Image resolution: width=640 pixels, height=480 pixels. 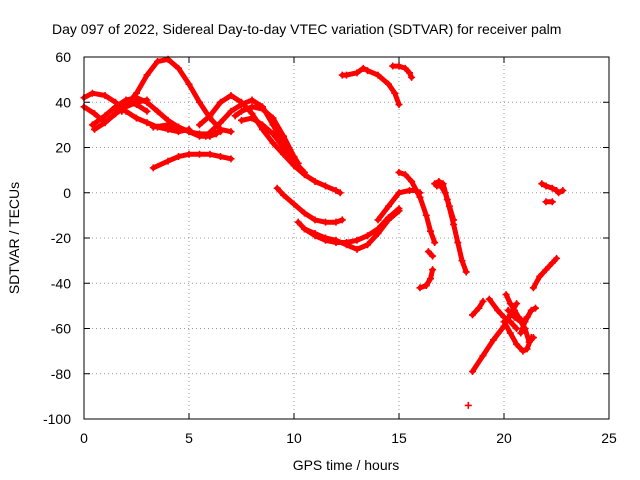 I want to click on y-axis-label: SDTVAR / TECUs, so click(x=14, y=238).